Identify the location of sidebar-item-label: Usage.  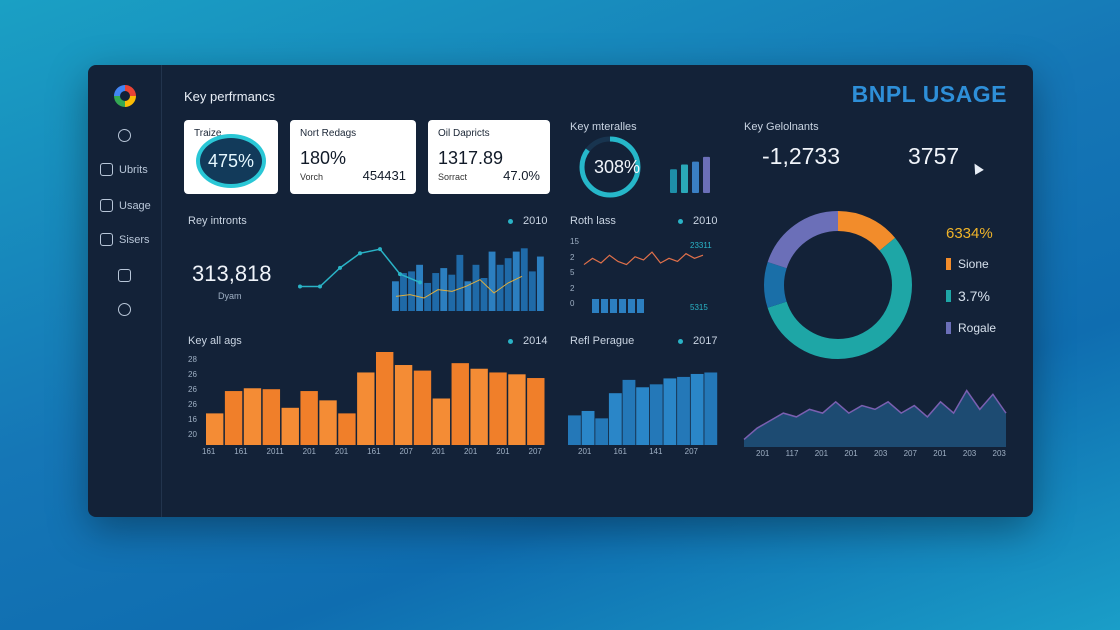
(135, 205).